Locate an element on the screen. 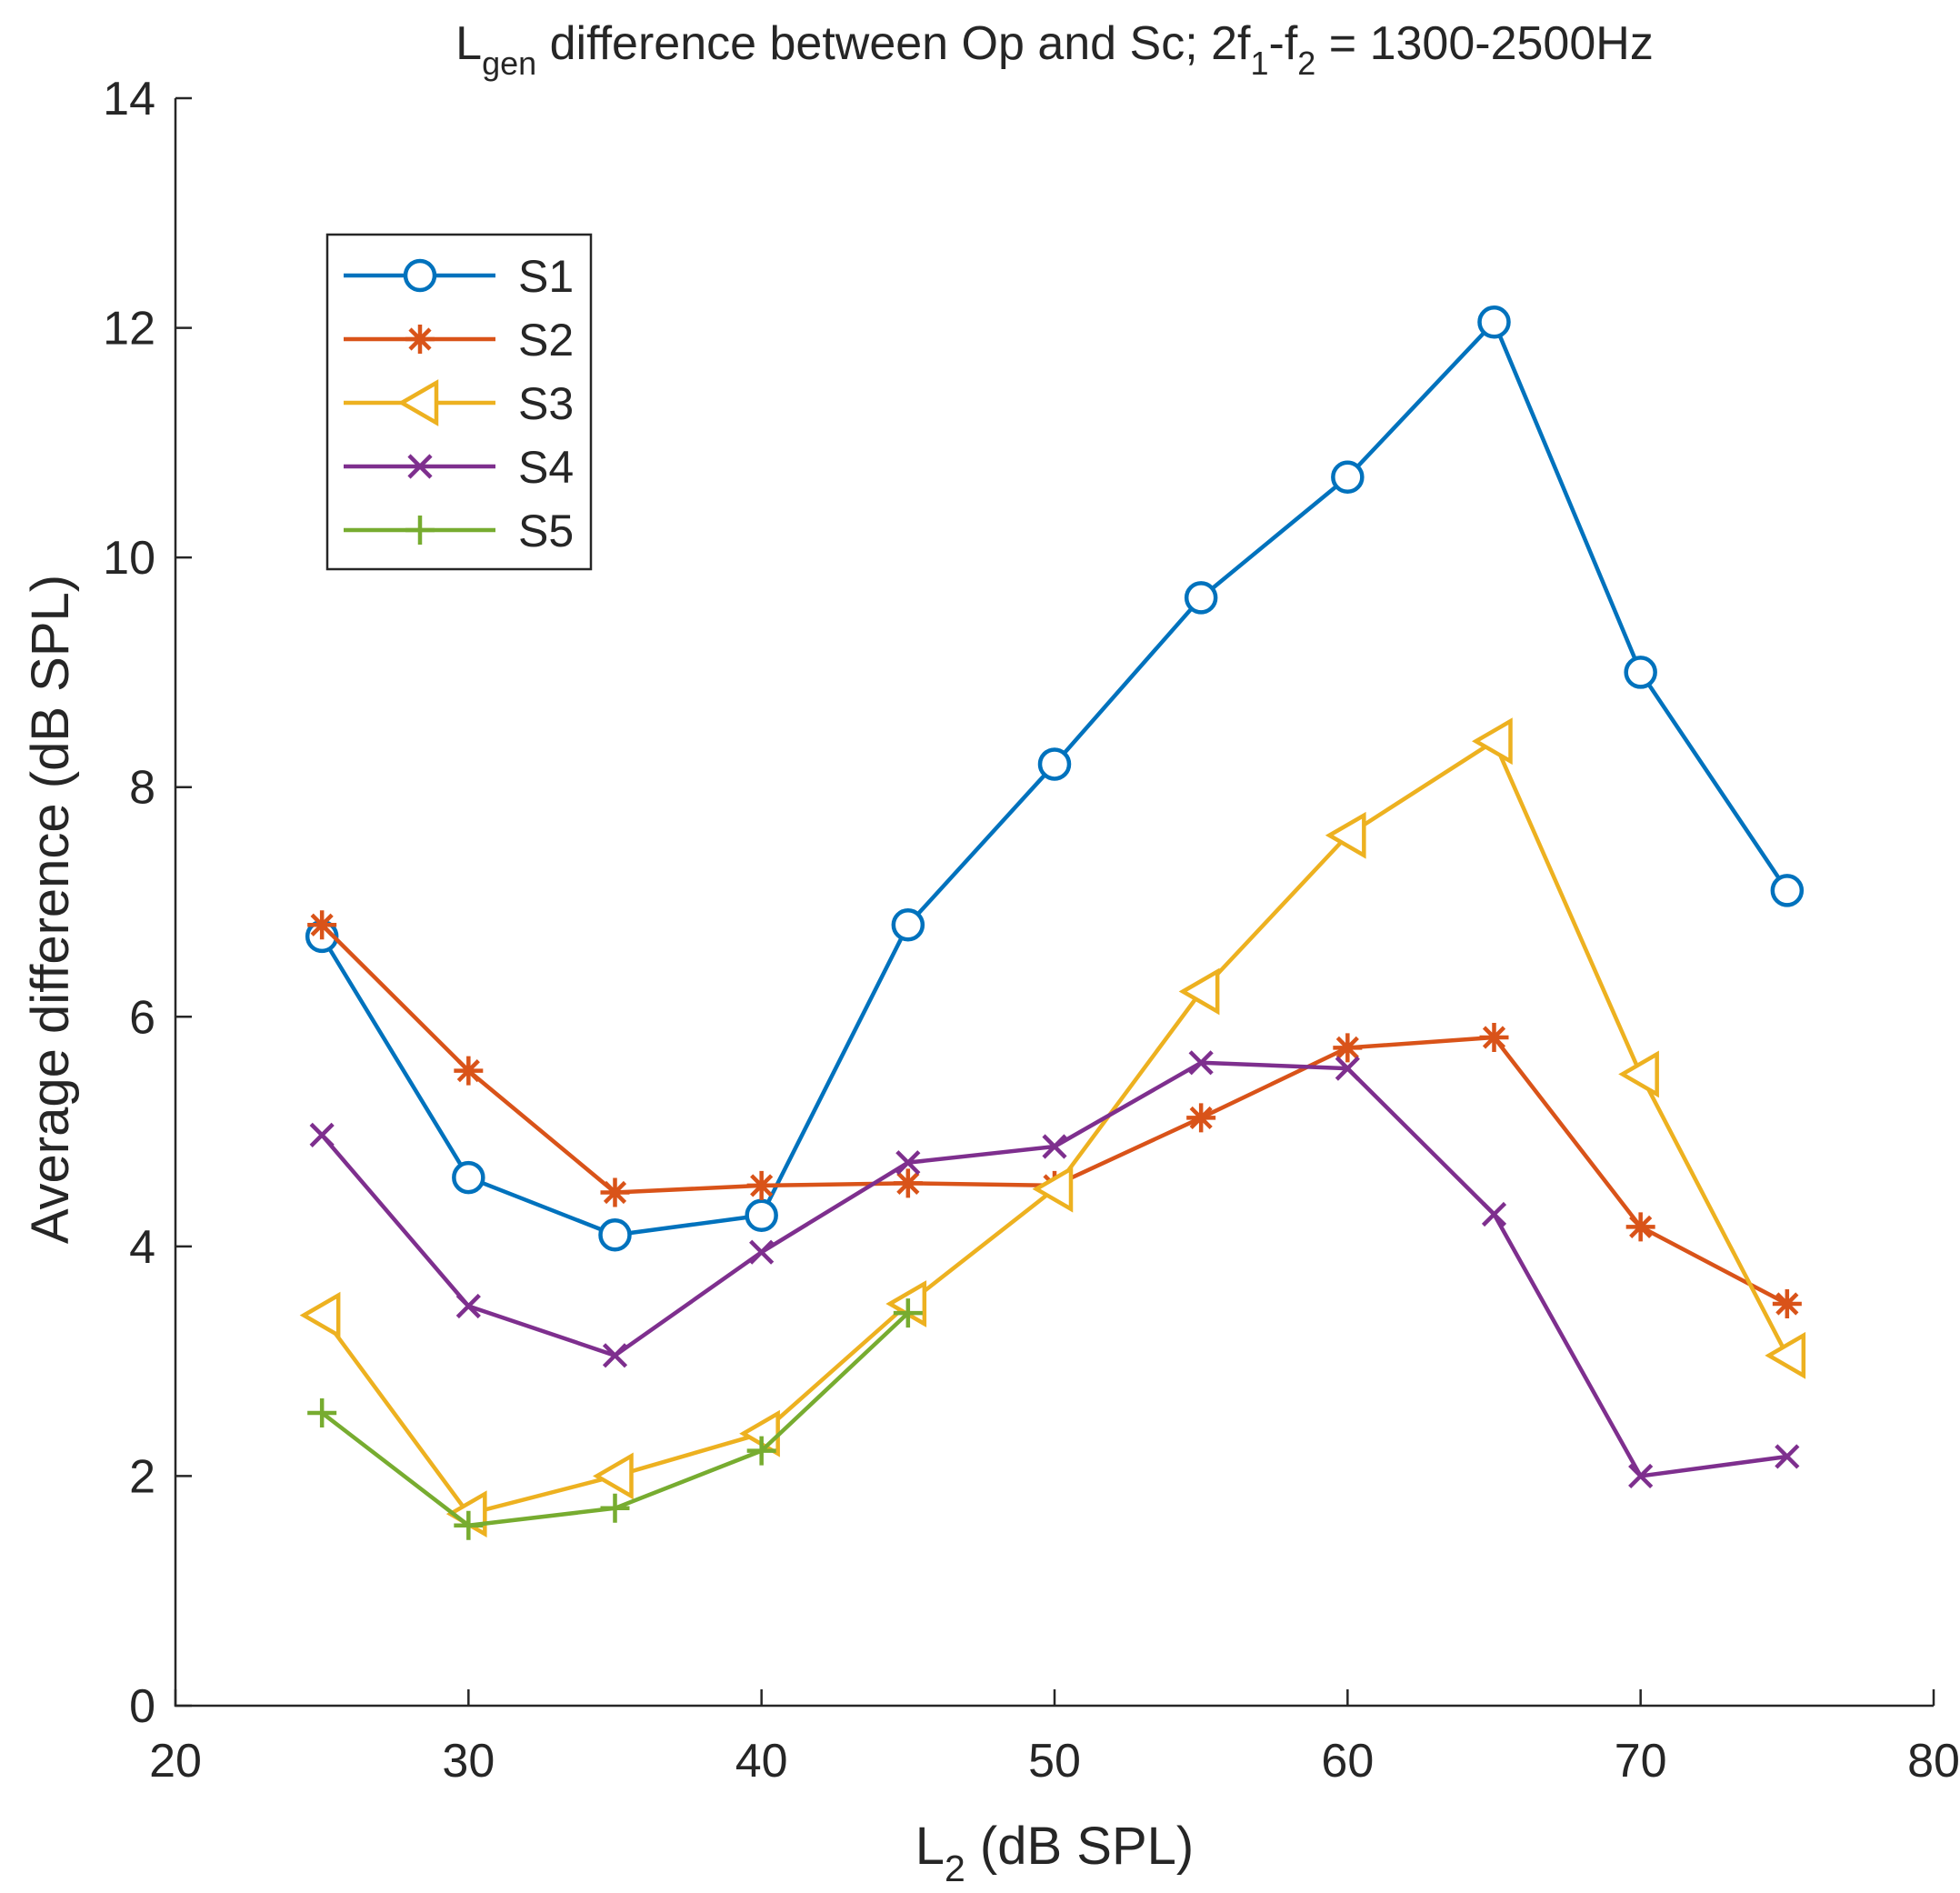 This screenshot has width=1960, height=1893. x-tick-label: 50 is located at coordinates (1054, 1761).